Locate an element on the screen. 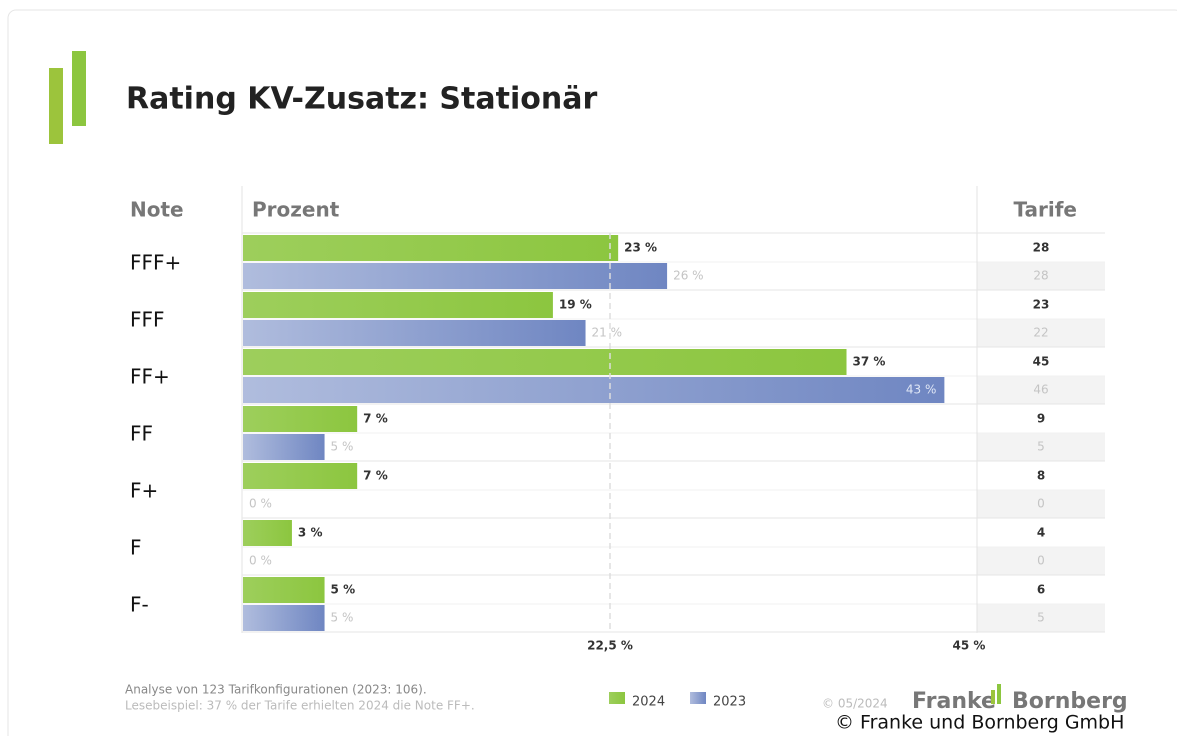 The height and width of the screenshot is (736, 1177). value-label: 37 % is located at coordinates (869, 362).